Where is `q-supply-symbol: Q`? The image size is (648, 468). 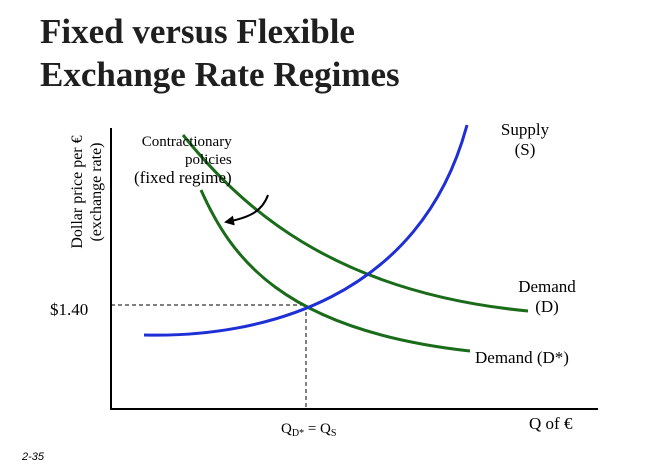
q-supply-symbol: Q is located at coordinates (325, 429).